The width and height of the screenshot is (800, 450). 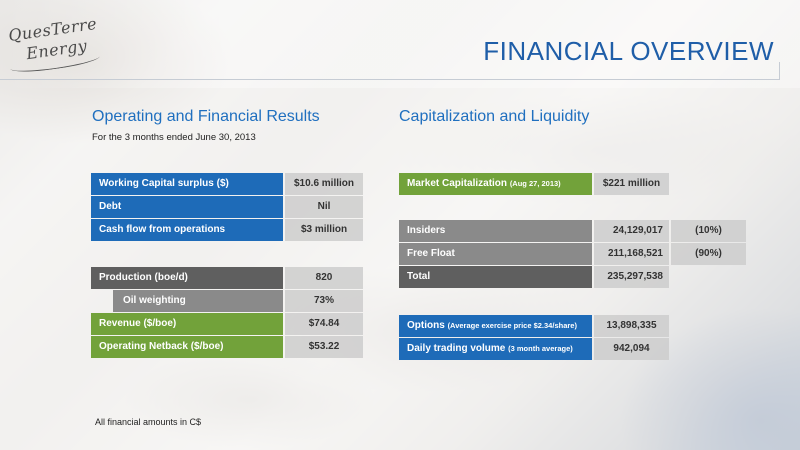 I want to click on free-float-value: 211,168,521, so click(x=631, y=254).